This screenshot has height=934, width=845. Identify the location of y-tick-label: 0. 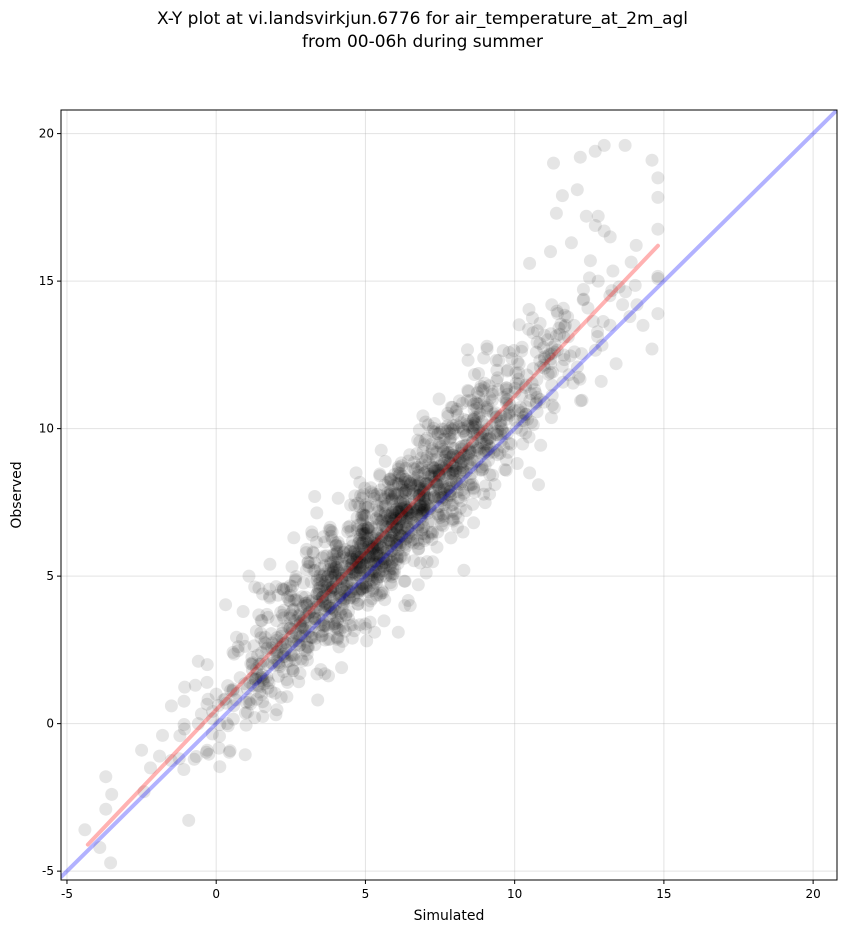
(50, 724).